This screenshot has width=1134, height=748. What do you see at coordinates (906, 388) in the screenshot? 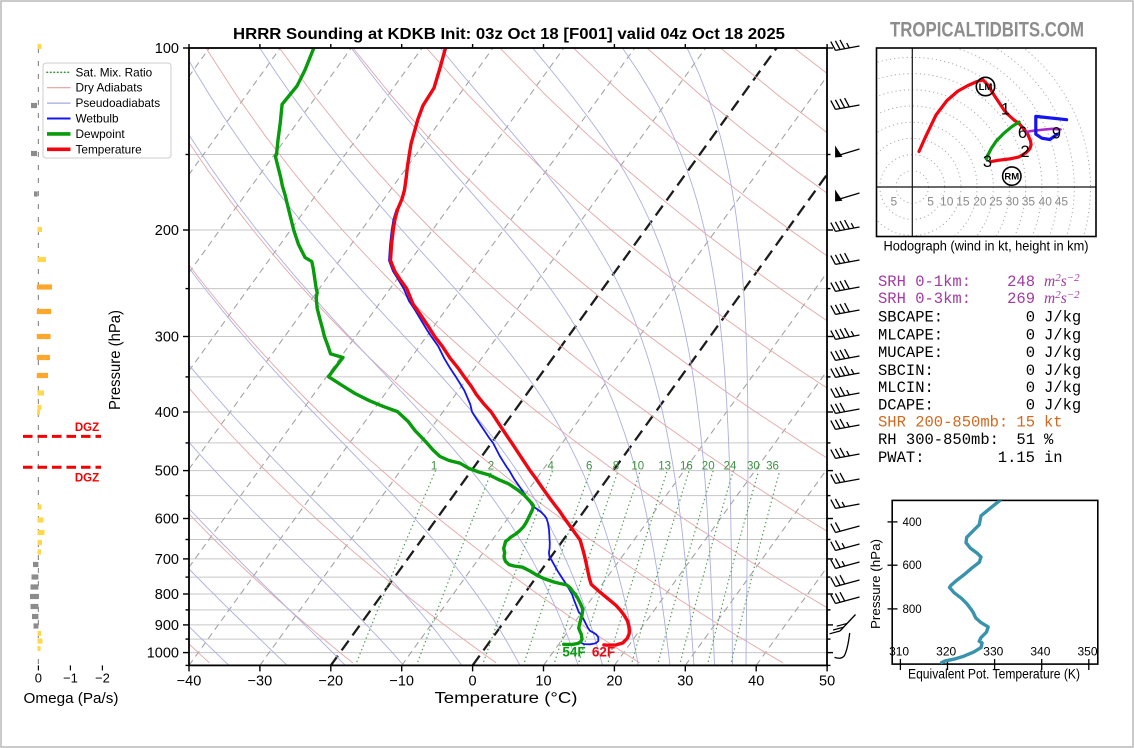
I see `svg-text: MLCIN:` at bounding box center [906, 388].